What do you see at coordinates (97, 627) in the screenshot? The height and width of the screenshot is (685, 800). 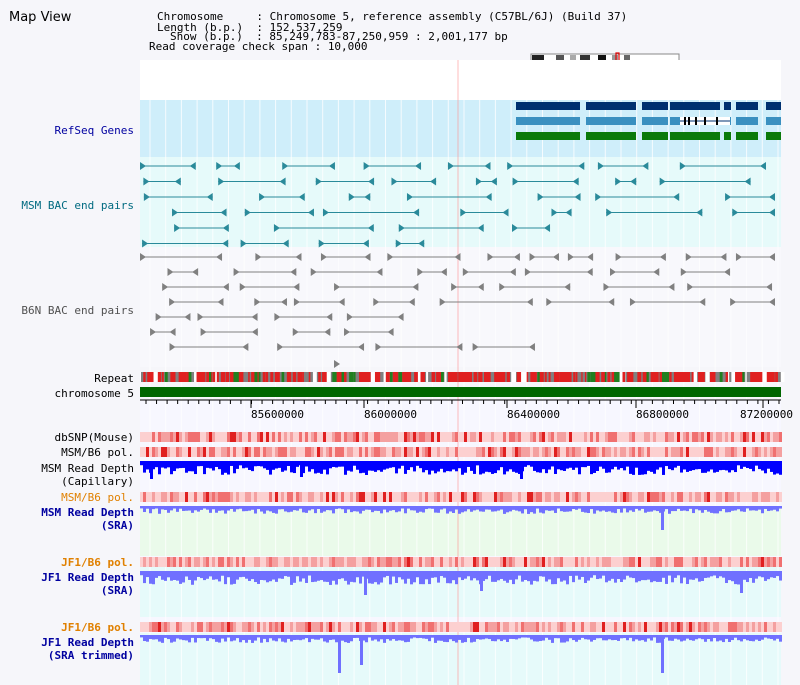 I see `jf1-b6-pol-label-2: JF1/B6 pol.` at bounding box center [97, 627].